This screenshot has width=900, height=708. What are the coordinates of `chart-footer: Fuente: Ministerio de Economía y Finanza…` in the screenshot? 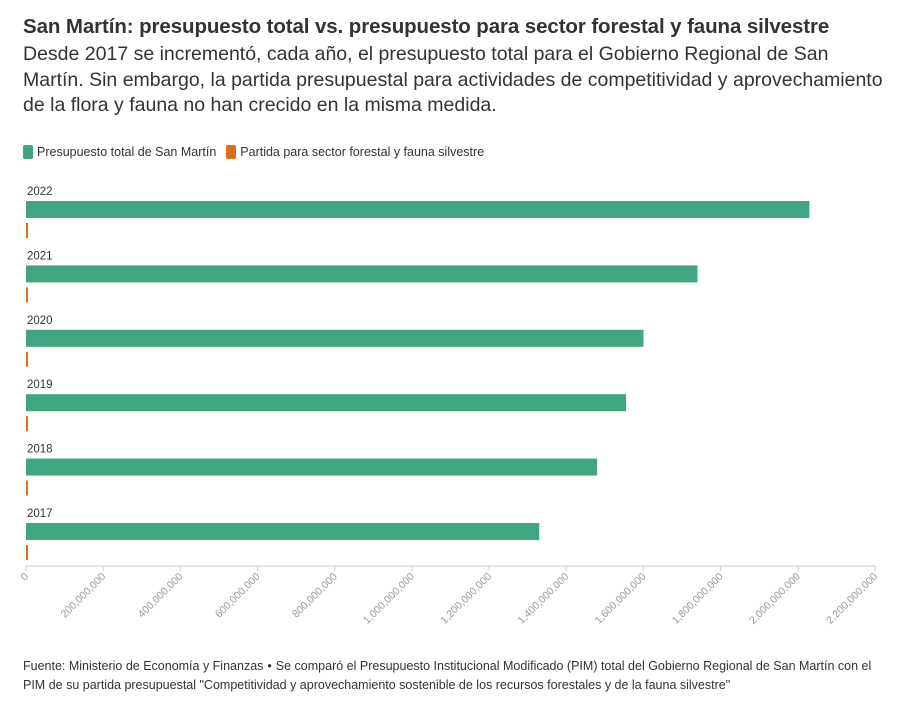 It's located at (454, 675).